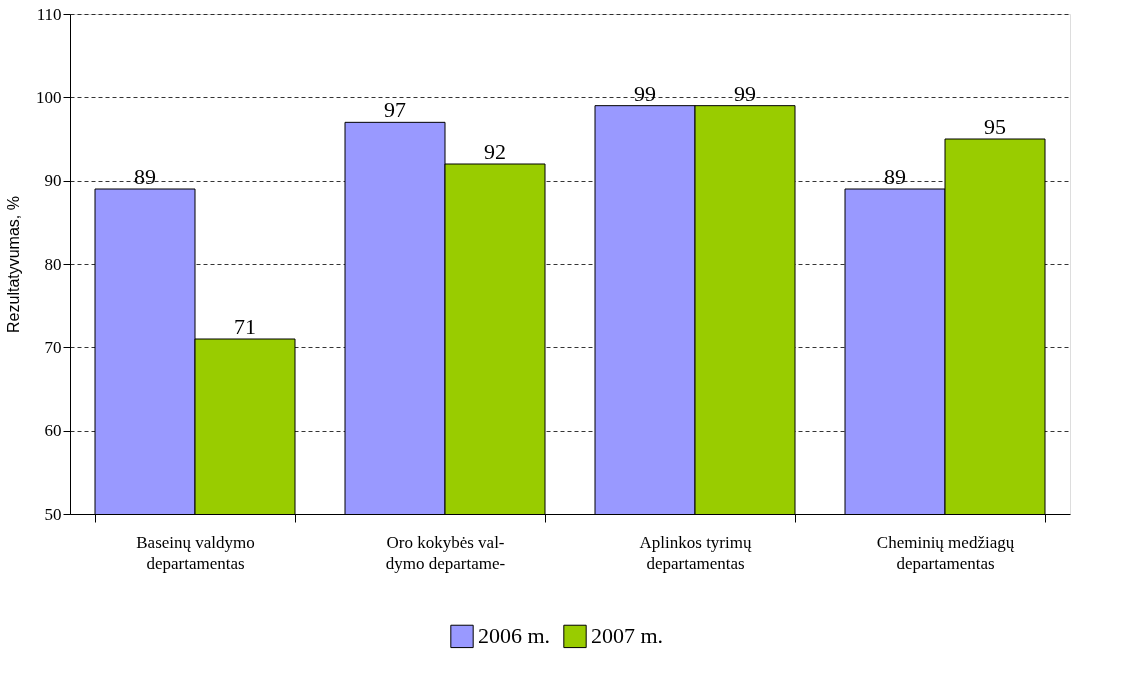  I want to click on x-tick-label: Aplinkos tyrimų departamentas, so click(695, 552).